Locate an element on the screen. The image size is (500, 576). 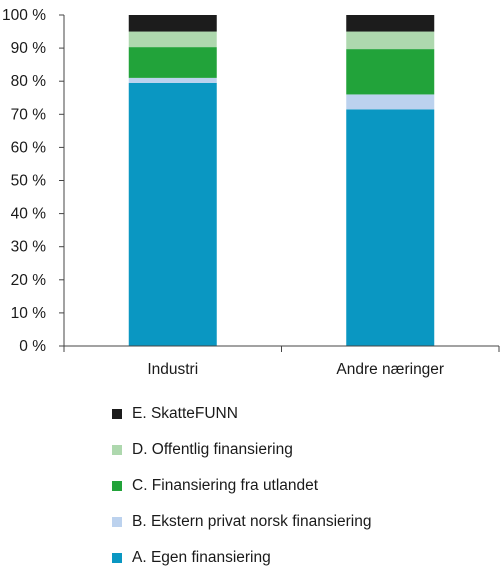
legend-item: B. Ekstern privat norsk finansiering is located at coordinates (242, 522).